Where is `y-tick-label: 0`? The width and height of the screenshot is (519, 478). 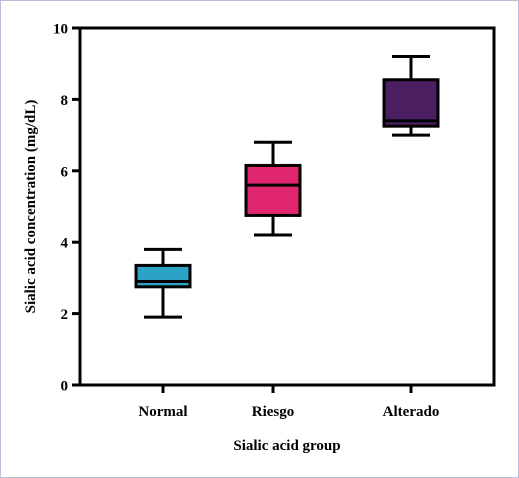 y-tick-label: 0 is located at coordinates (65, 387).